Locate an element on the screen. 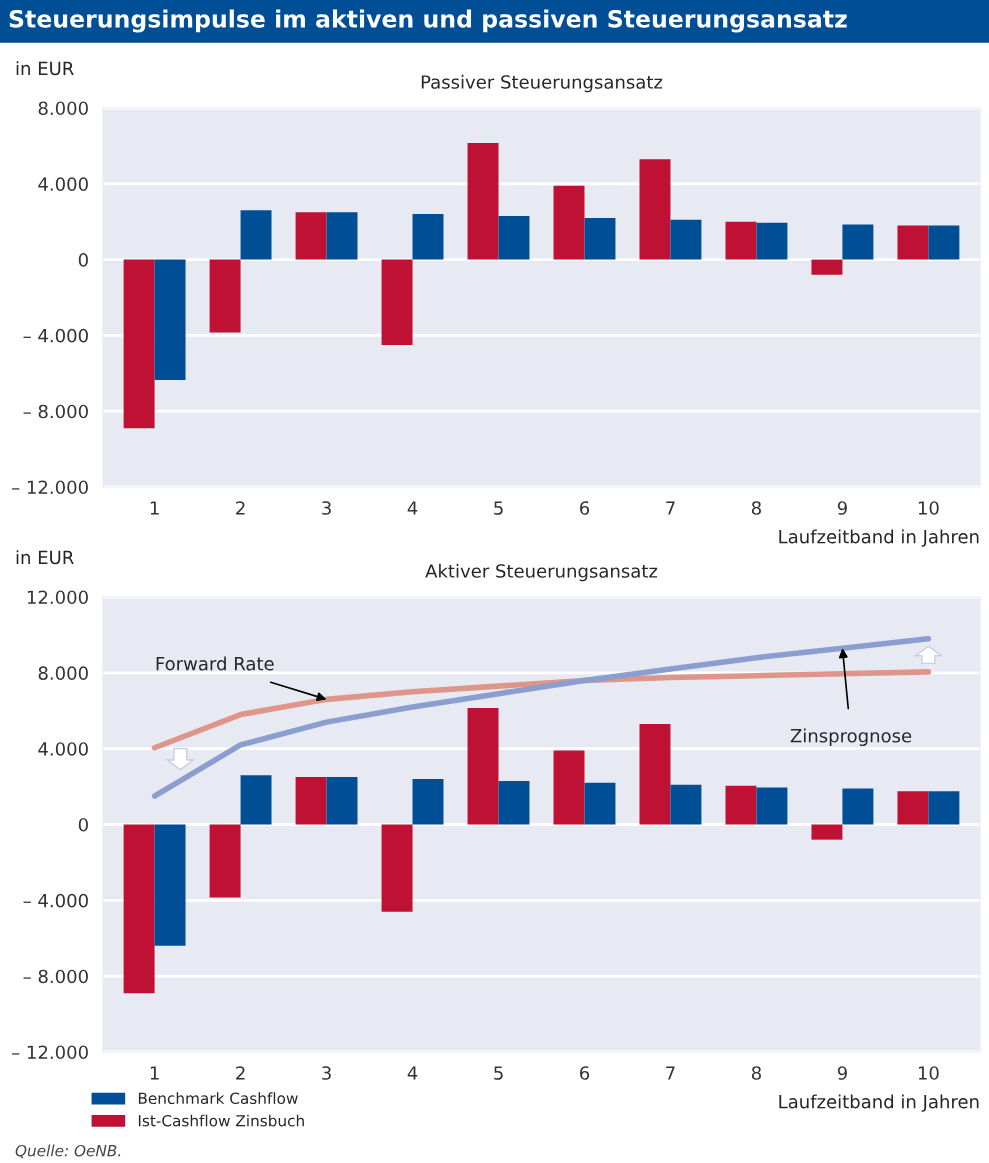 The image size is (989, 1163). chart-subtitle: Aktiver Steuerungsansatz is located at coordinates (541, 572).